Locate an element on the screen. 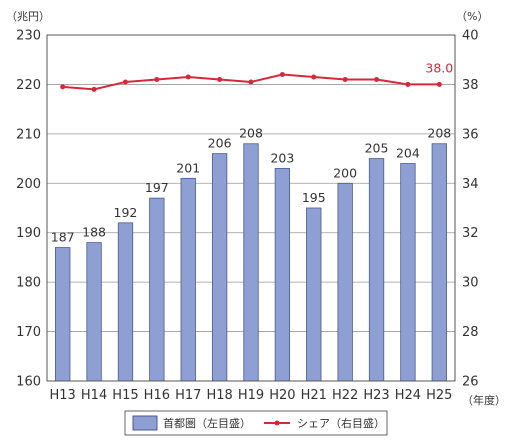 The image size is (513, 445). bar-H25 is located at coordinates (439, 262).